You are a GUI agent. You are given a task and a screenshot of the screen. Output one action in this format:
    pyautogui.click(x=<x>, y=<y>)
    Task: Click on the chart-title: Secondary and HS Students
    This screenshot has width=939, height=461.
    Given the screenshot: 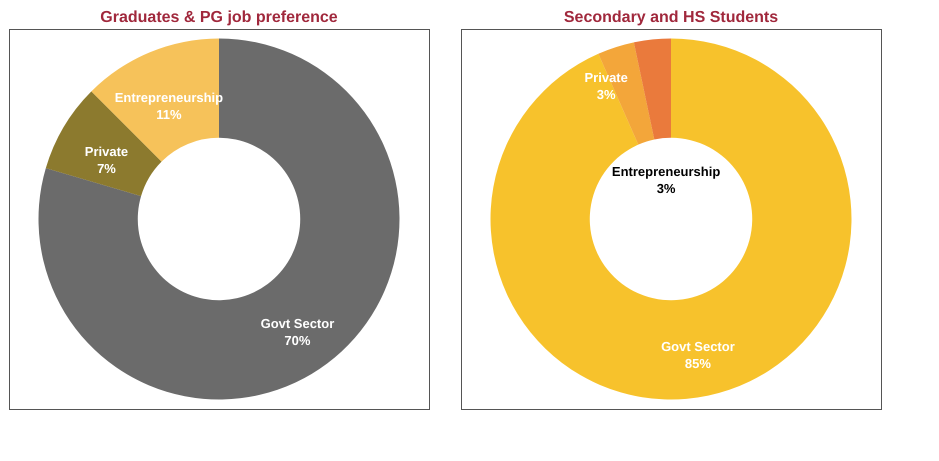 What is the action you would take?
    pyautogui.click(x=671, y=17)
    